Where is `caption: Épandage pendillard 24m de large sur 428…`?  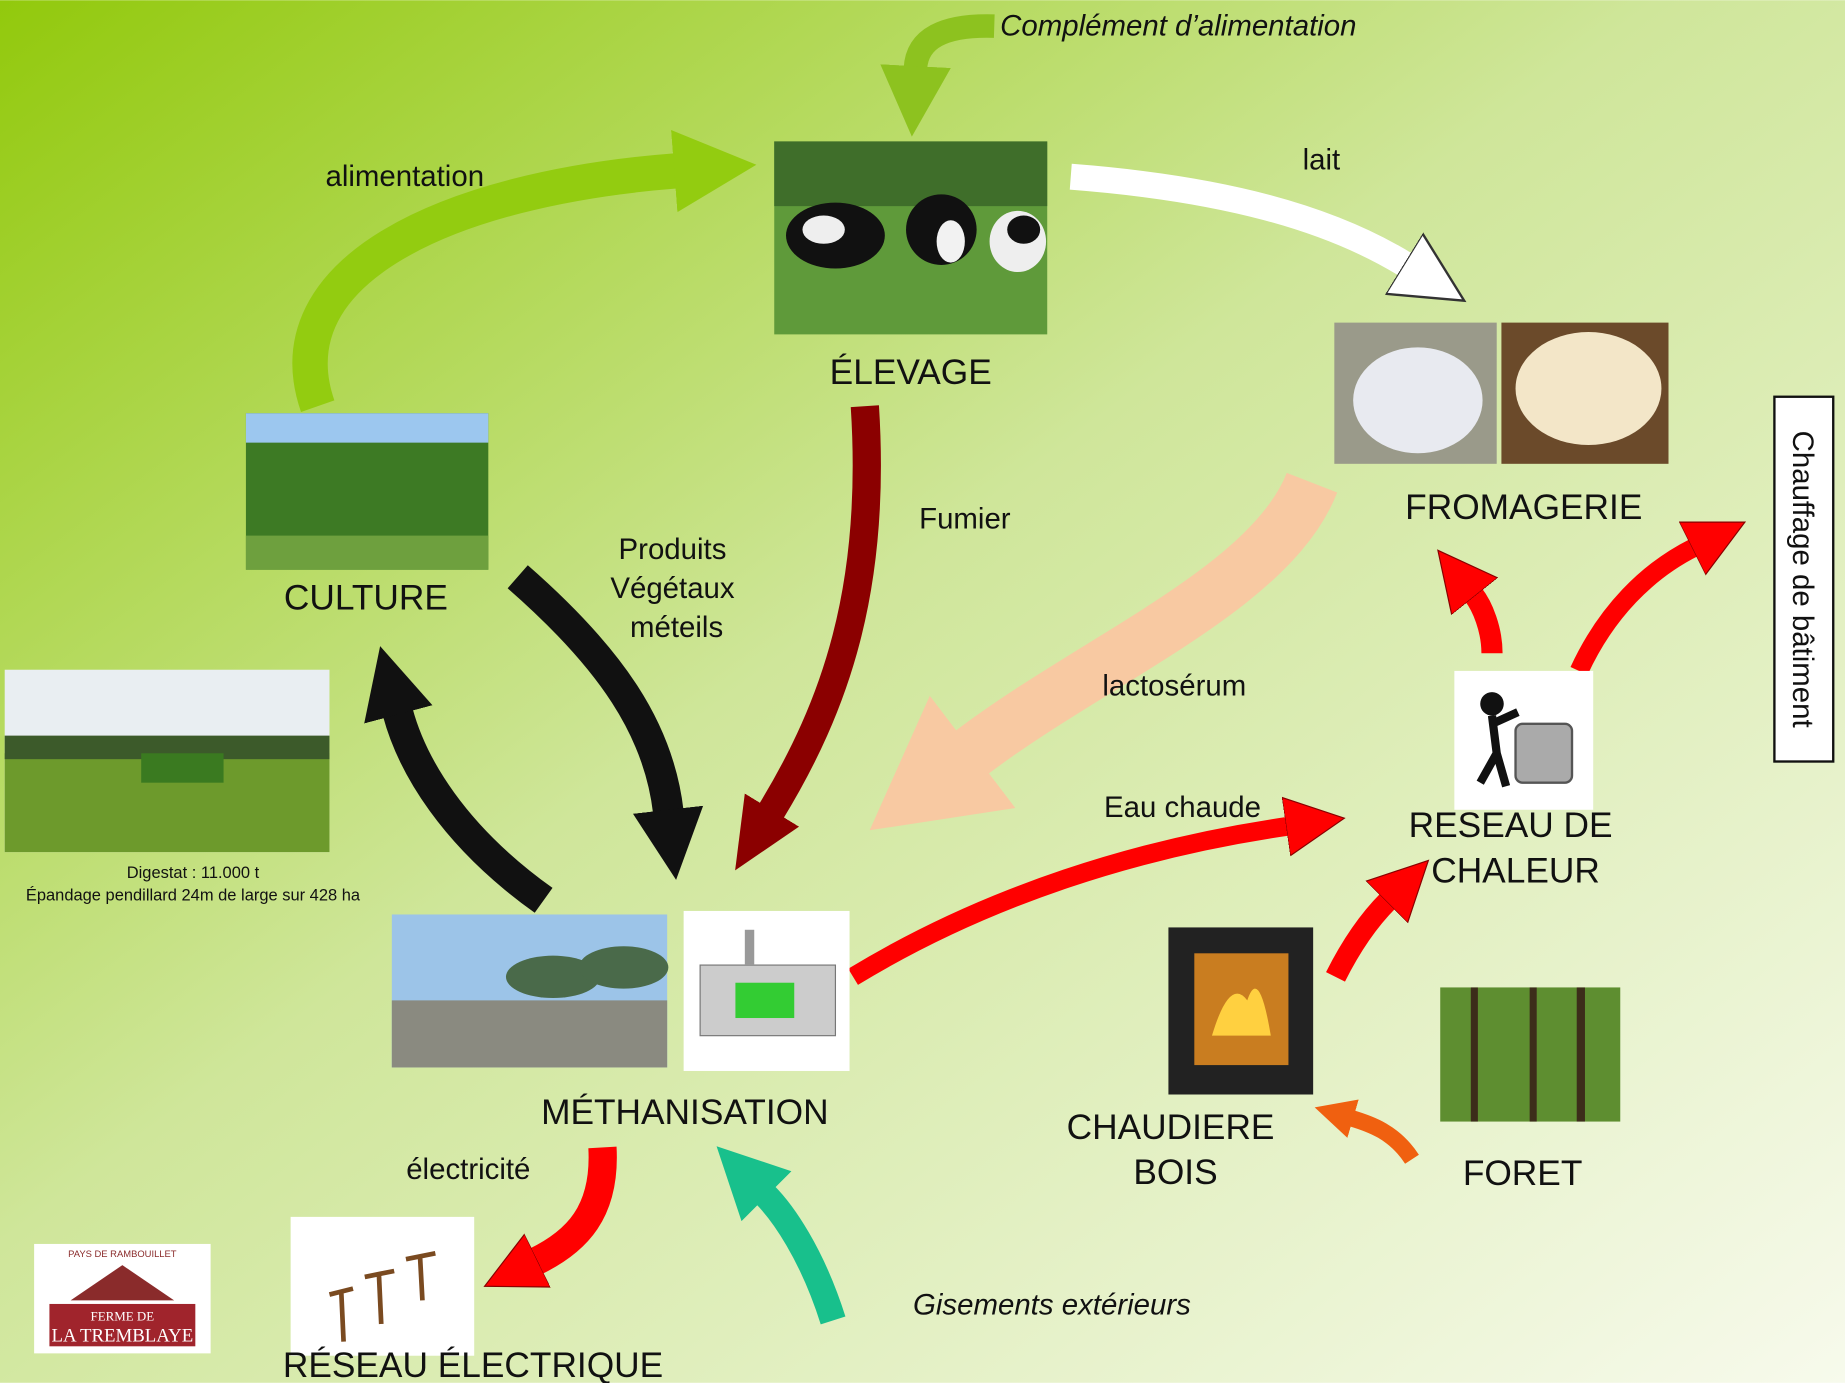 caption: Épandage pendillard 24m de large sur 428… is located at coordinates (193, 894).